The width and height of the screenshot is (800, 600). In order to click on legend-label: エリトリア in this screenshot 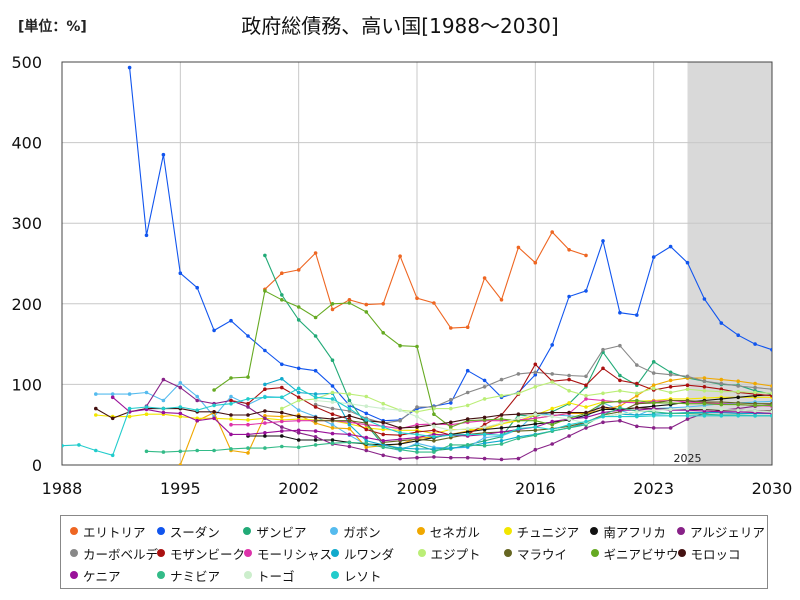, I will do `click(114, 532)`.